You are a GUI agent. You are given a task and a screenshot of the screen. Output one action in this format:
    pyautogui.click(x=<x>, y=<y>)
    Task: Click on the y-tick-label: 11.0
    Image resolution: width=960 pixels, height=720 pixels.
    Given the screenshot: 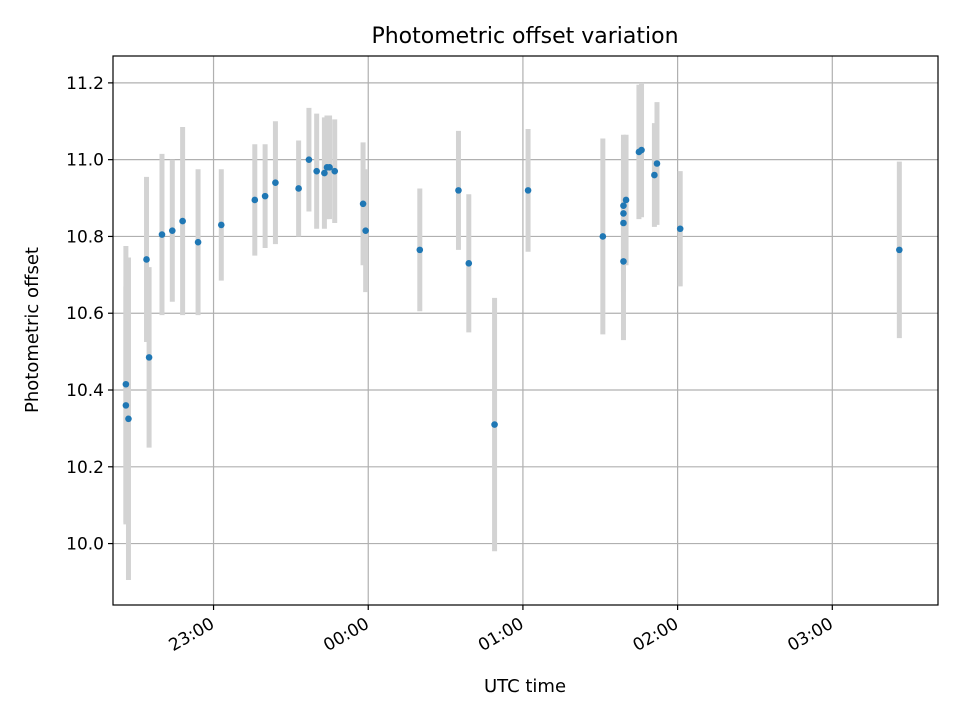 What is the action you would take?
    pyautogui.click(x=85, y=161)
    